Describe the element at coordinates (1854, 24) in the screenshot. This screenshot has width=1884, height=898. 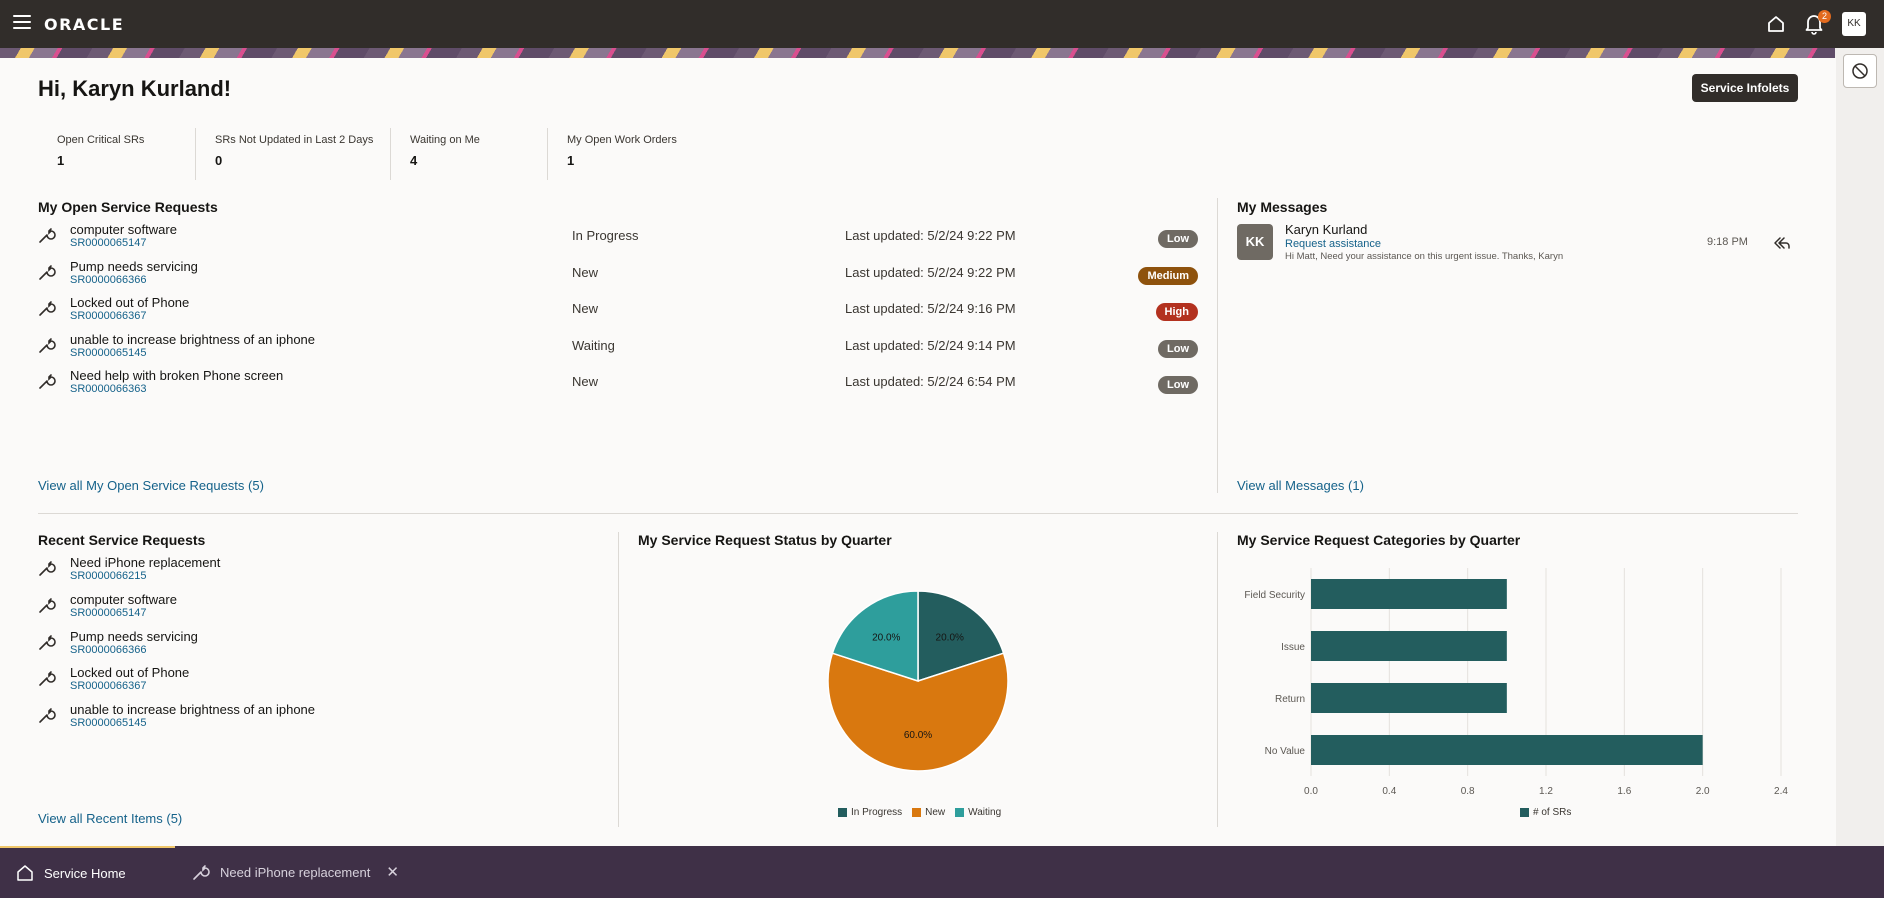
I see `user-avatar: KK` at that location.